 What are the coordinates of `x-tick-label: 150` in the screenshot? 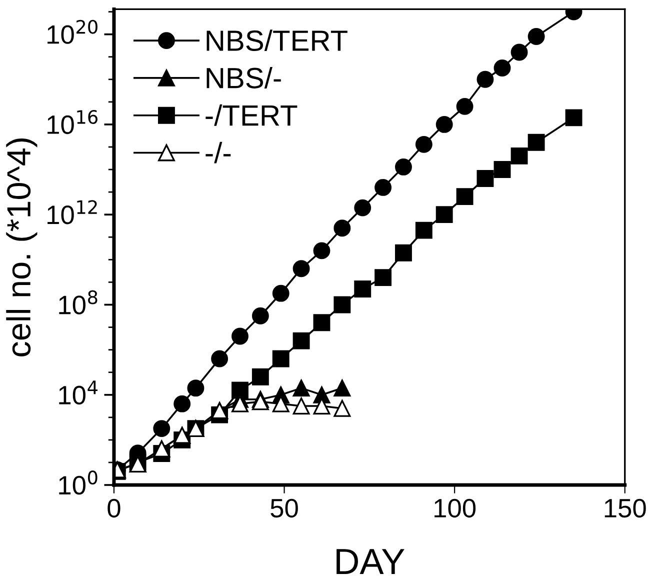 It's located at (625, 508).